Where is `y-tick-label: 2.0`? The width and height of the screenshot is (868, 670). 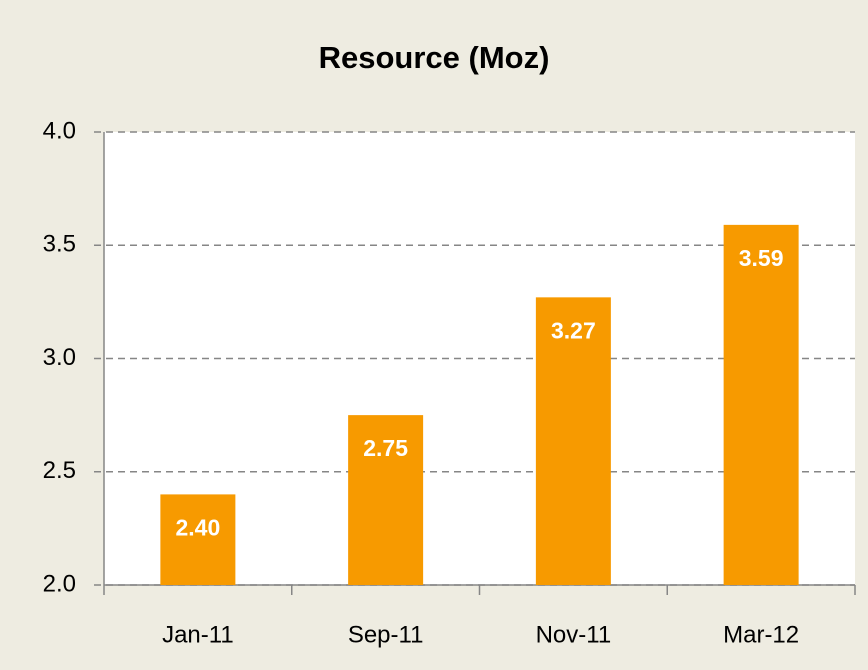
y-tick-label: 2.0 is located at coordinates (59, 583).